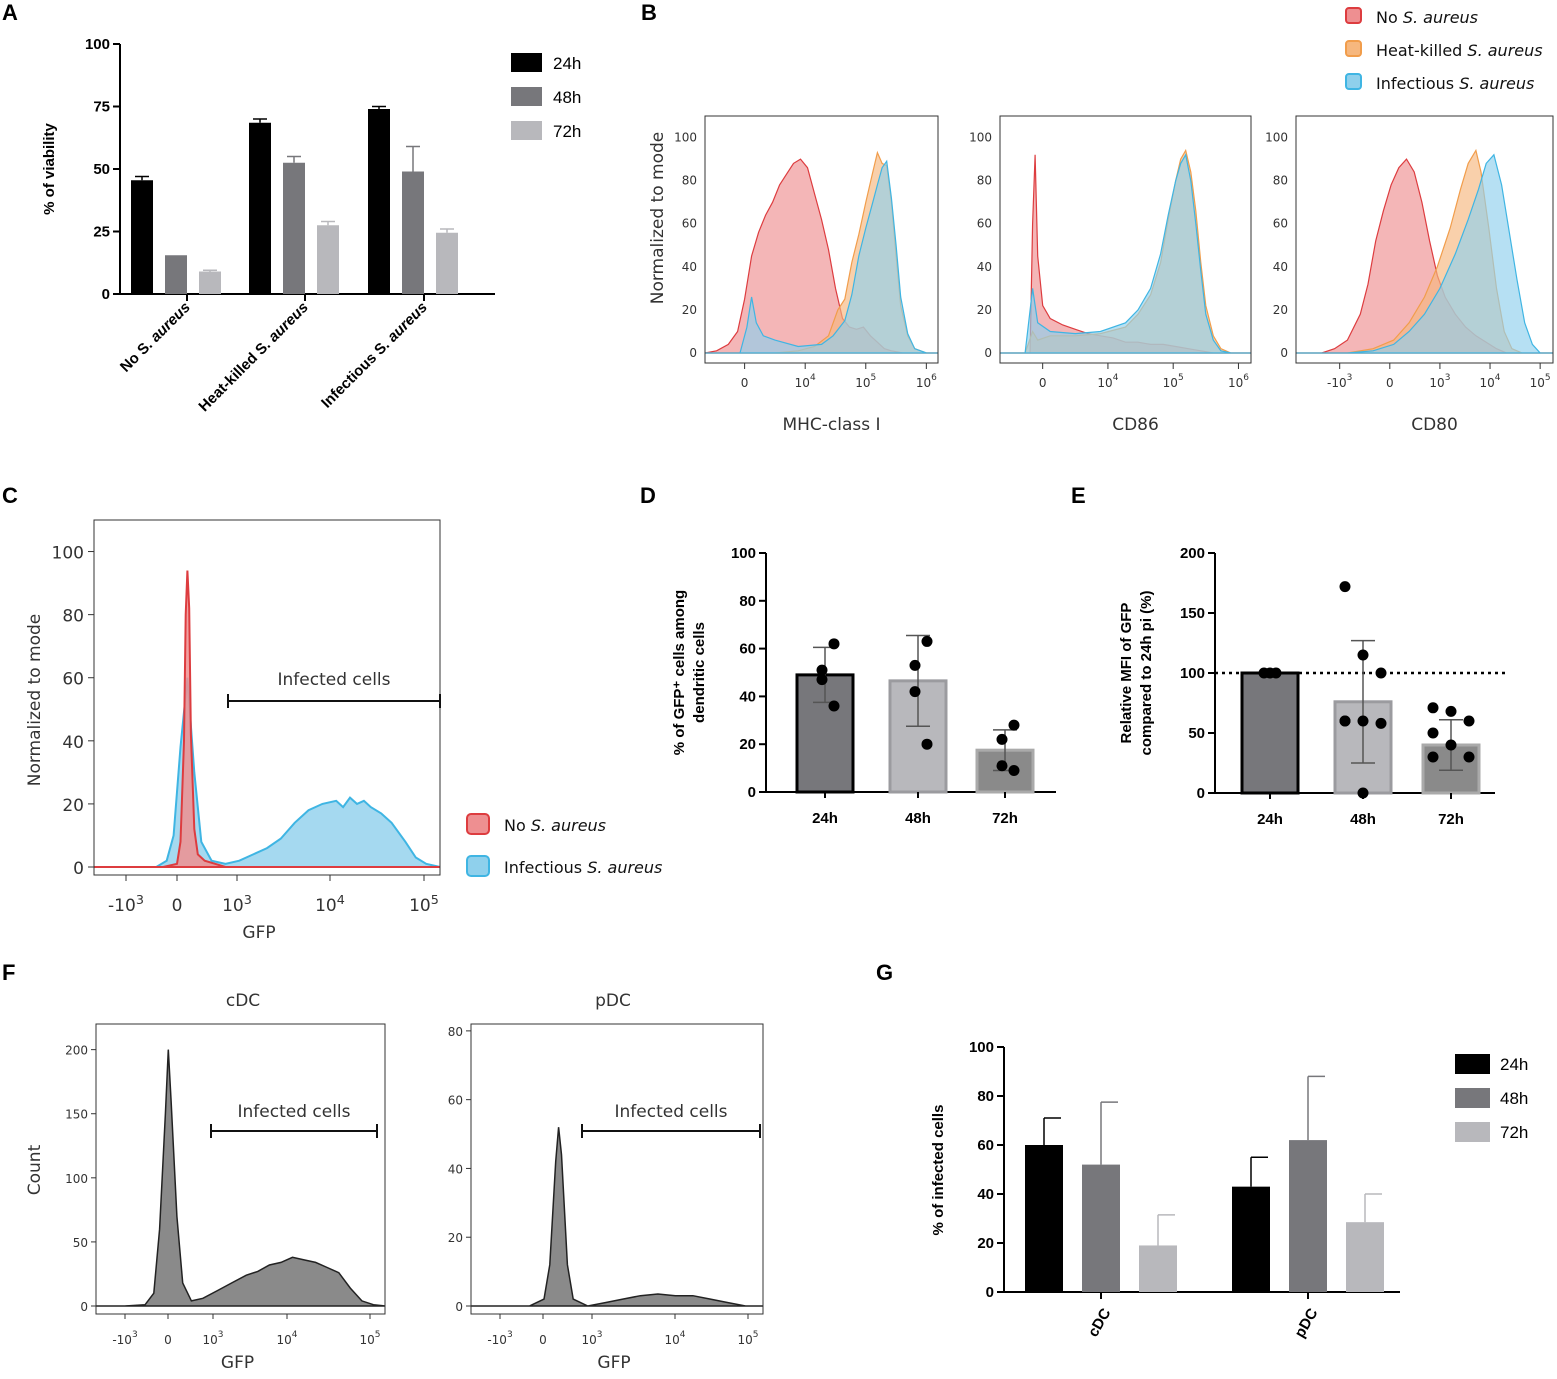 The height and width of the screenshot is (1379, 1557). Describe the element at coordinates (8, 972) in the screenshot. I see `panel-letter-f: F` at that location.